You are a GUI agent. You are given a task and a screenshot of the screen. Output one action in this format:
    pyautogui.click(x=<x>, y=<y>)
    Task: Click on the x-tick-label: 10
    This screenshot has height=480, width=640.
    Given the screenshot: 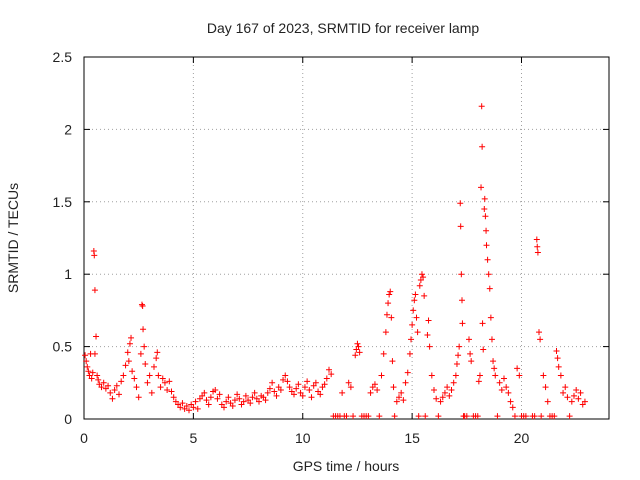 What is the action you would take?
    pyautogui.click(x=303, y=438)
    